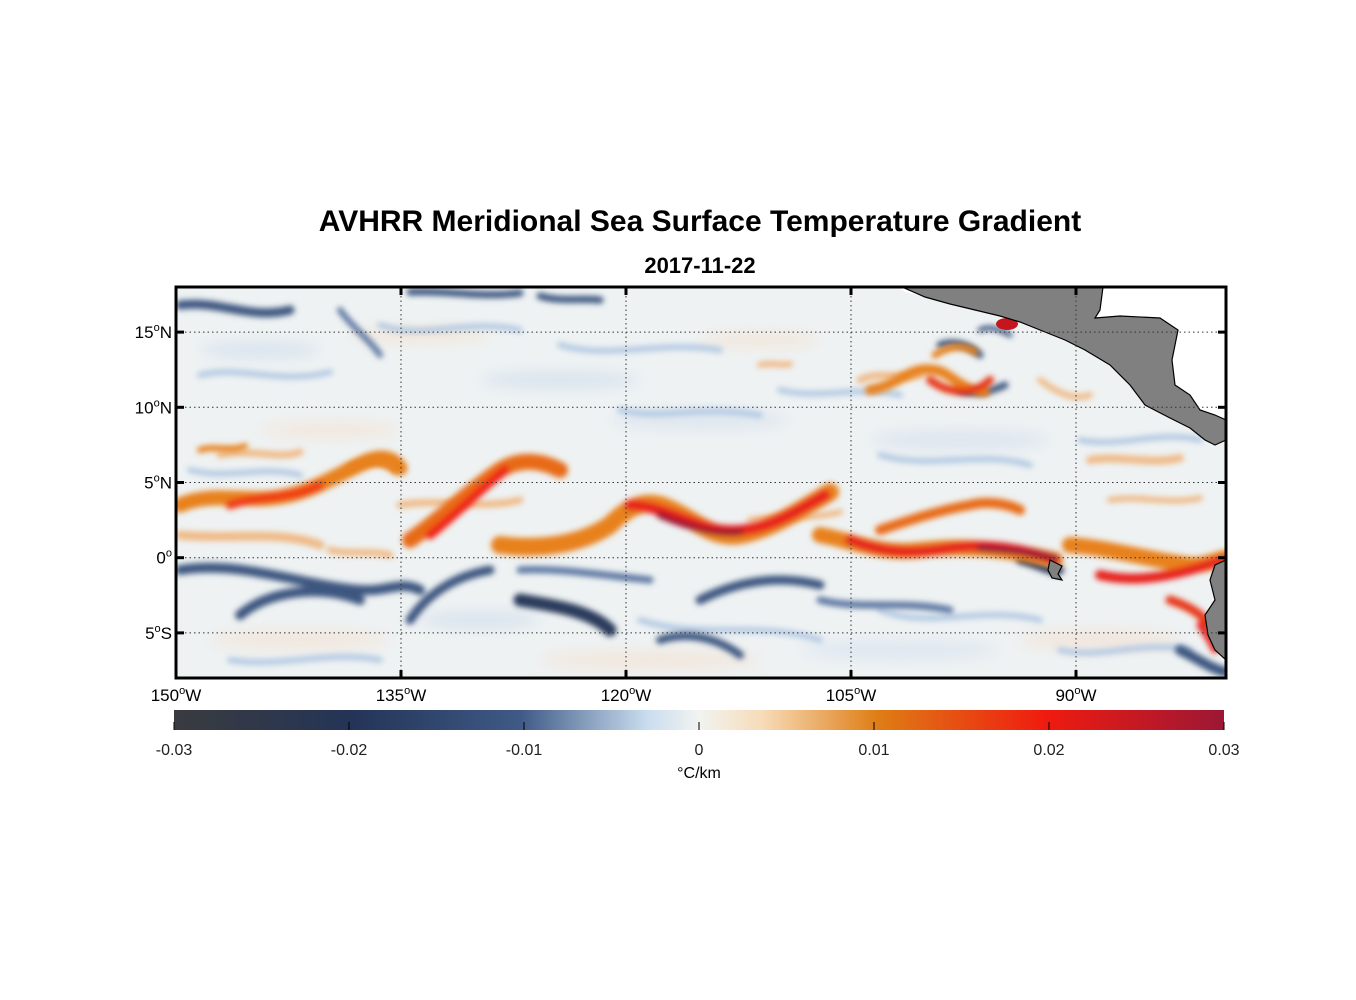 This screenshot has width=1356, height=1000. What do you see at coordinates (1075, 695) in the screenshot?
I see `lon-tick-label: 90oW` at bounding box center [1075, 695].